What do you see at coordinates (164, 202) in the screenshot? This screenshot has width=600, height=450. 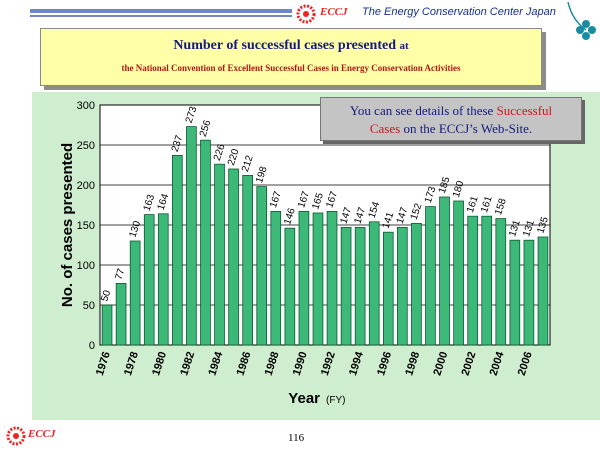 I see `data-label: 164` at bounding box center [164, 202].